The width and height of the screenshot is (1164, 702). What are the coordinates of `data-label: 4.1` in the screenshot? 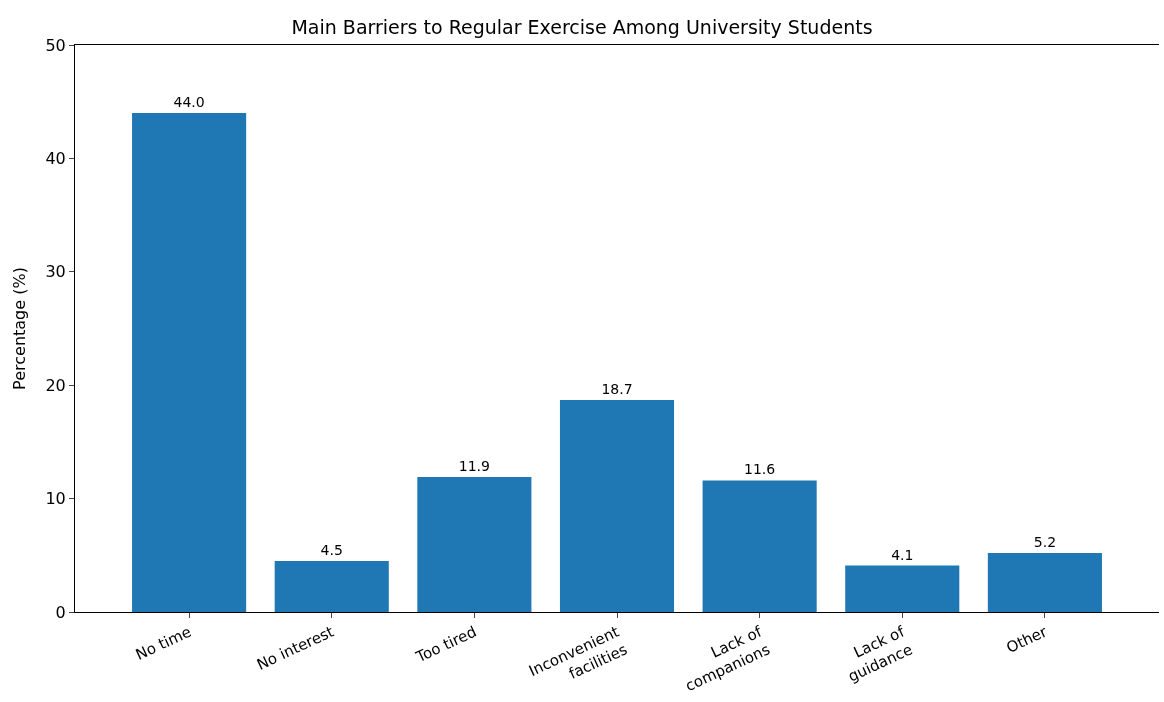 It's located at (902, 554).